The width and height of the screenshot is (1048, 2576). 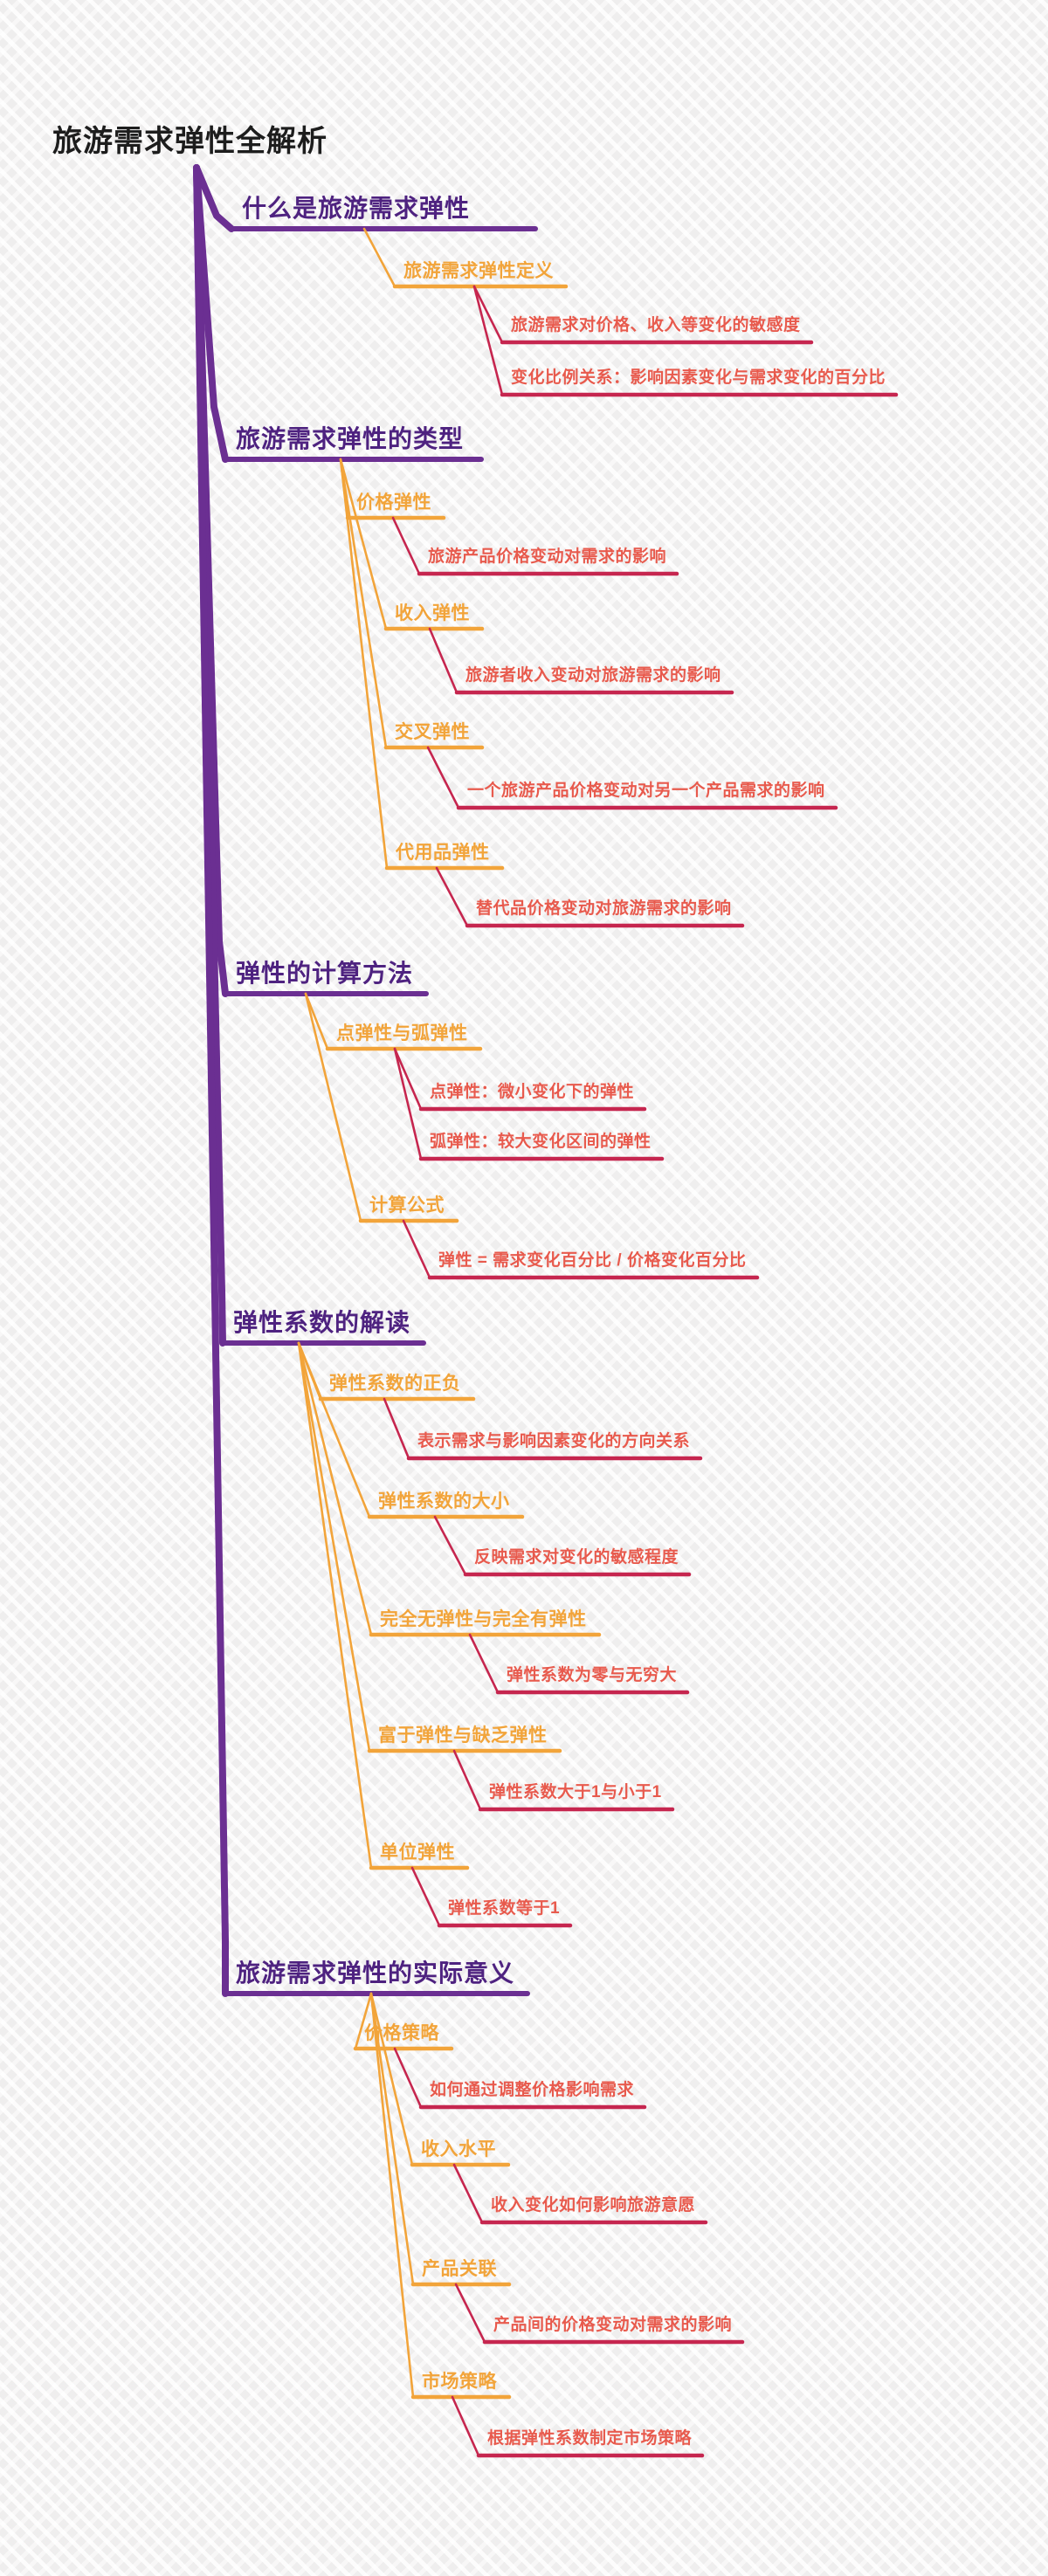 I want to click on topic-node: 旅游需求弹性定义, so click(x=478, y=271).